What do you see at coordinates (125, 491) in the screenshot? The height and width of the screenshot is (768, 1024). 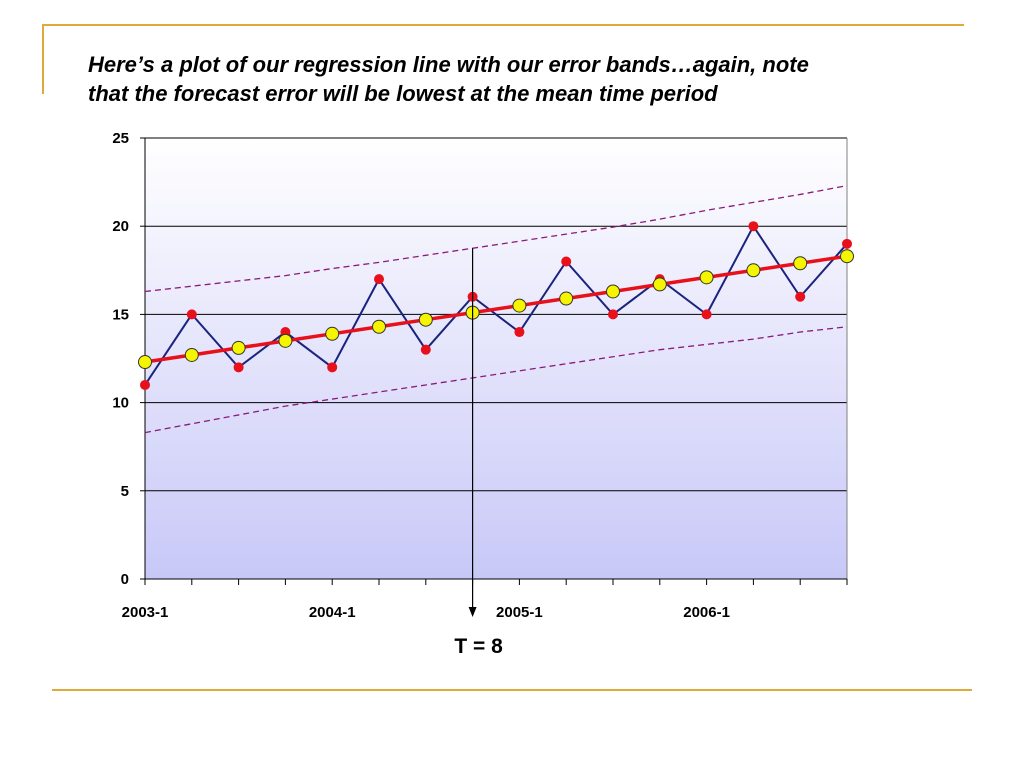 I see `y-tick-label: 5` at bounding box center [125, 491].